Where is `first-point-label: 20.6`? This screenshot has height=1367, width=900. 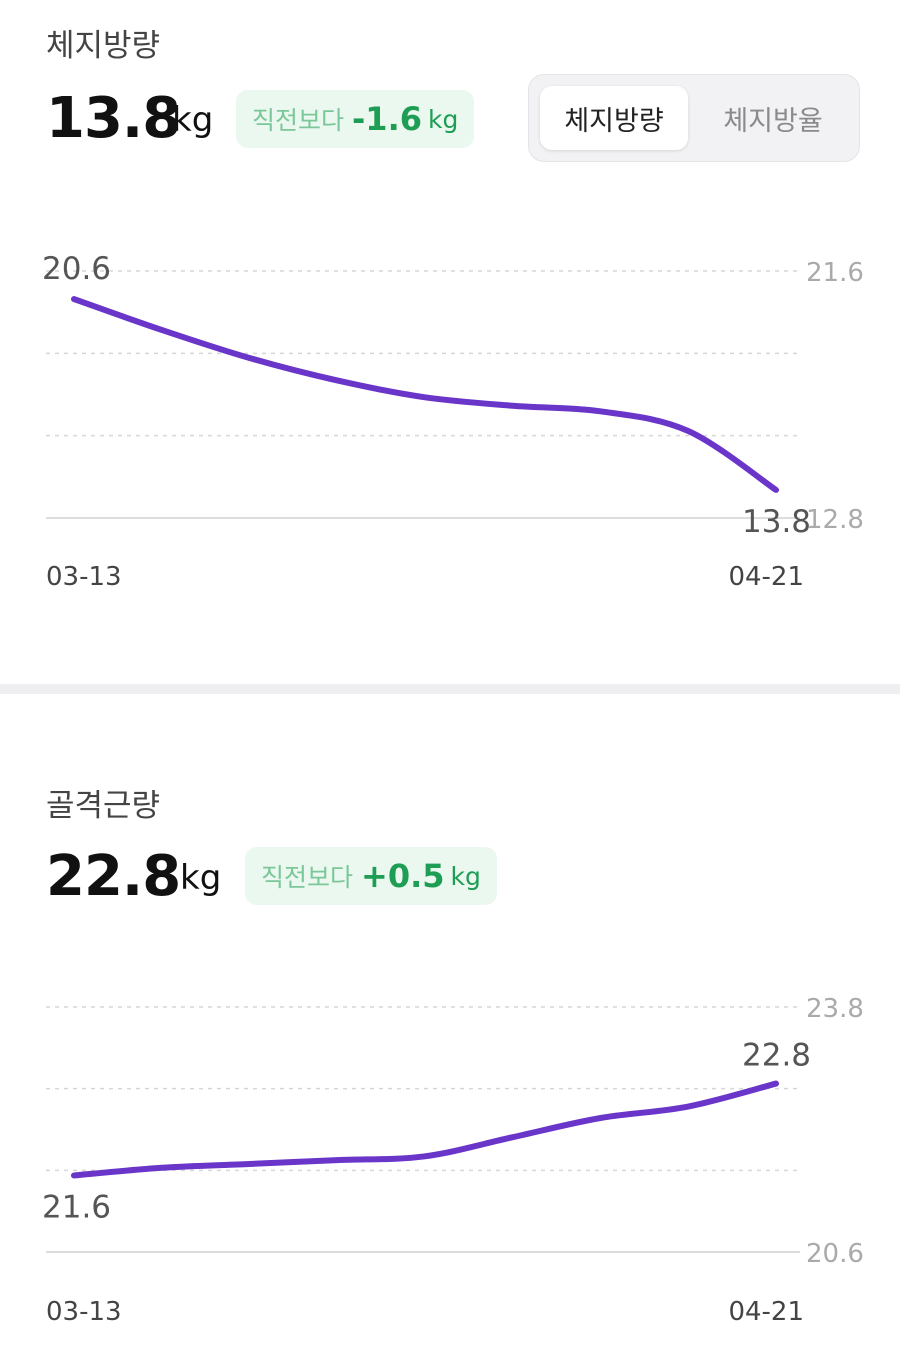 first-point-label: 20.6 is located at coordinates (76, 269).